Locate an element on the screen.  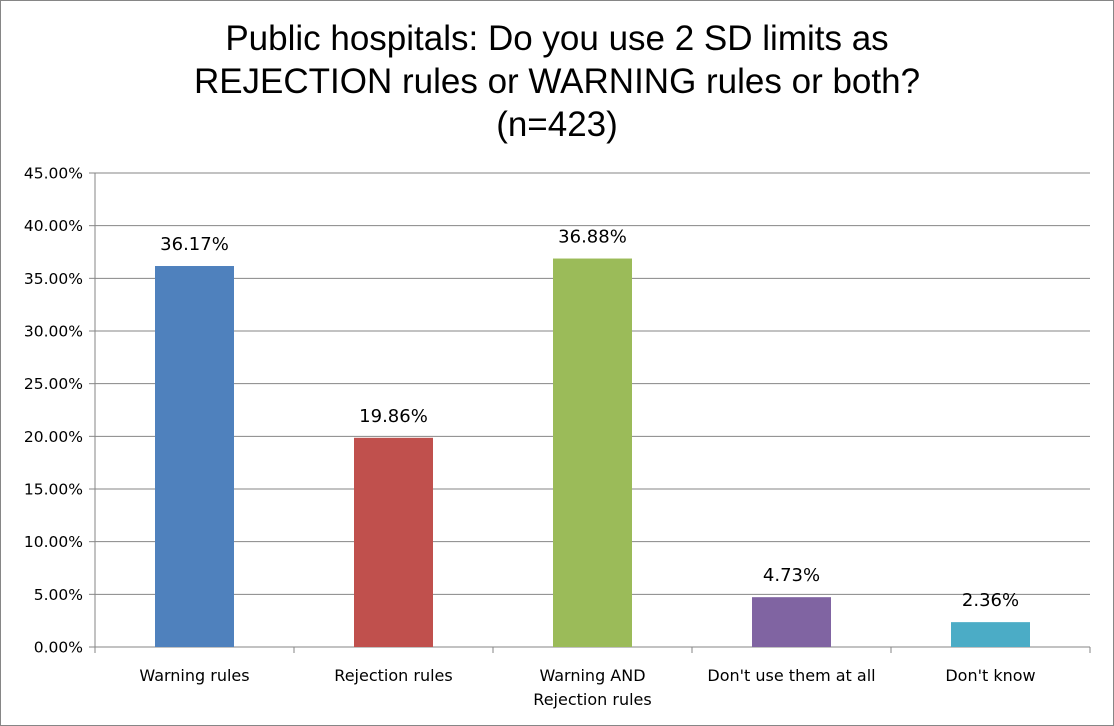
x-tick-label: Warning AND is located at coordinates (592, 675).